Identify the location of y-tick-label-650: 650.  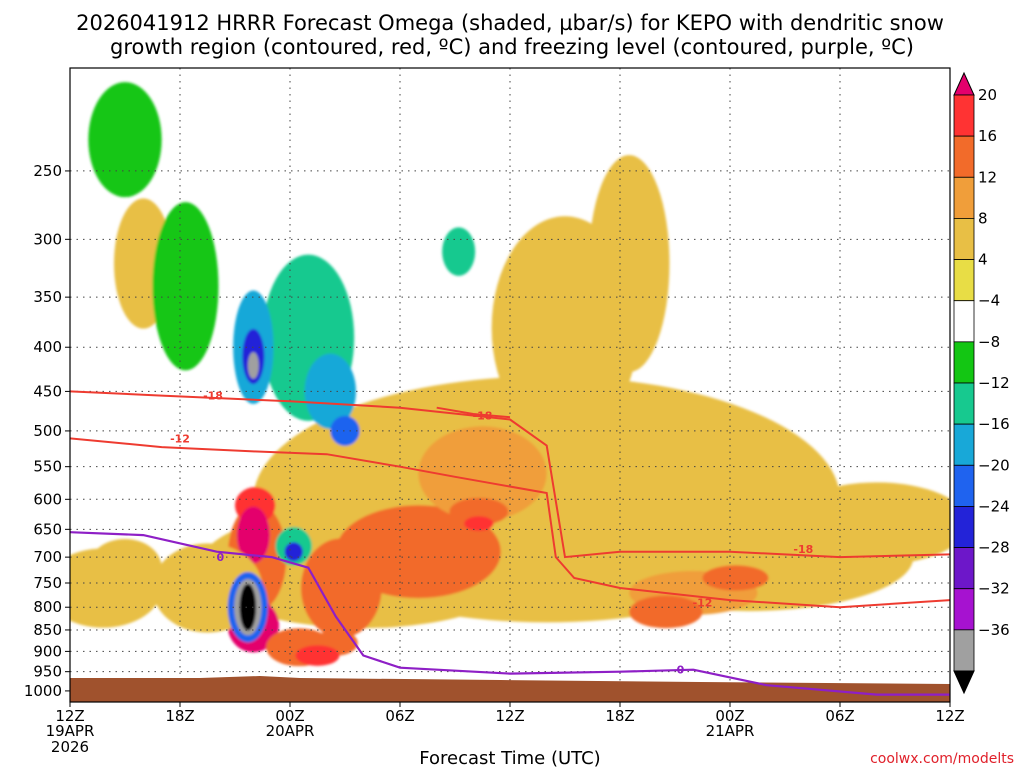
(47, 529).